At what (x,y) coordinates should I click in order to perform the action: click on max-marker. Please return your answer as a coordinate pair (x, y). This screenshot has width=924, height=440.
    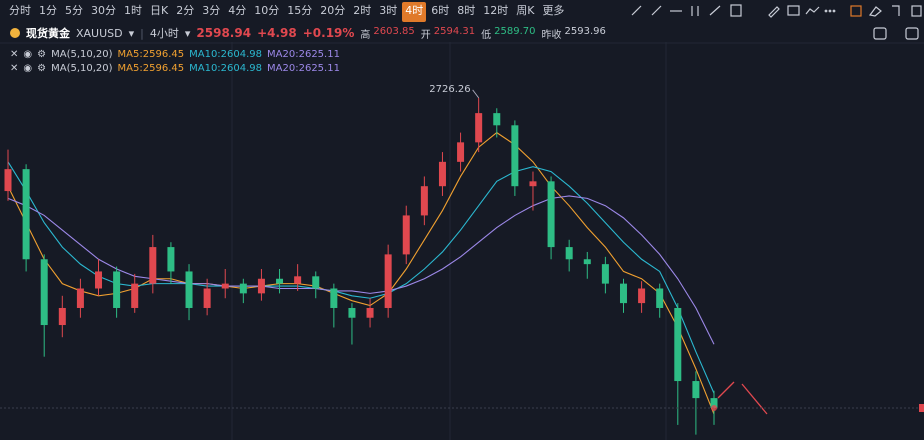
    Looking at the image, I should click on (476, 94).